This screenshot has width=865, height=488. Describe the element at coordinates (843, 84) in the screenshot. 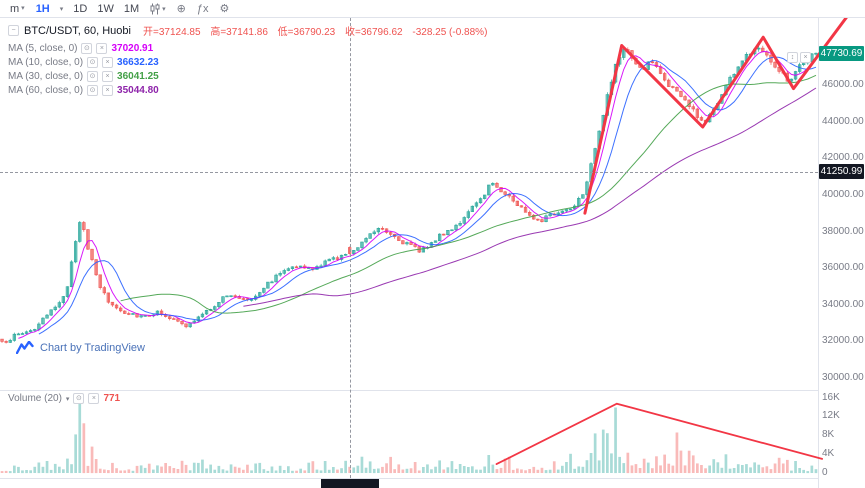

I see `price-axis-label: 46000.00` at that location.